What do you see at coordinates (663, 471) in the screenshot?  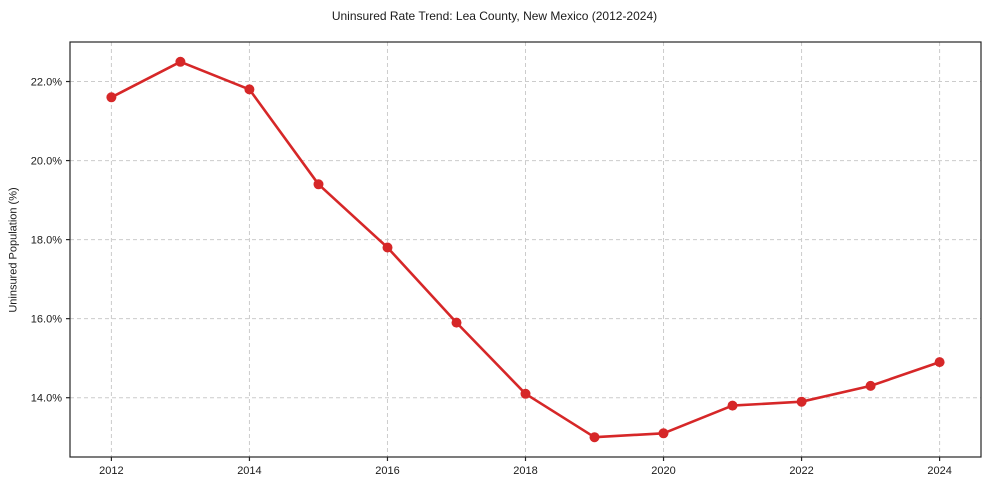 I see `x-tick-label: 2020` at bounding box center [663, 471].